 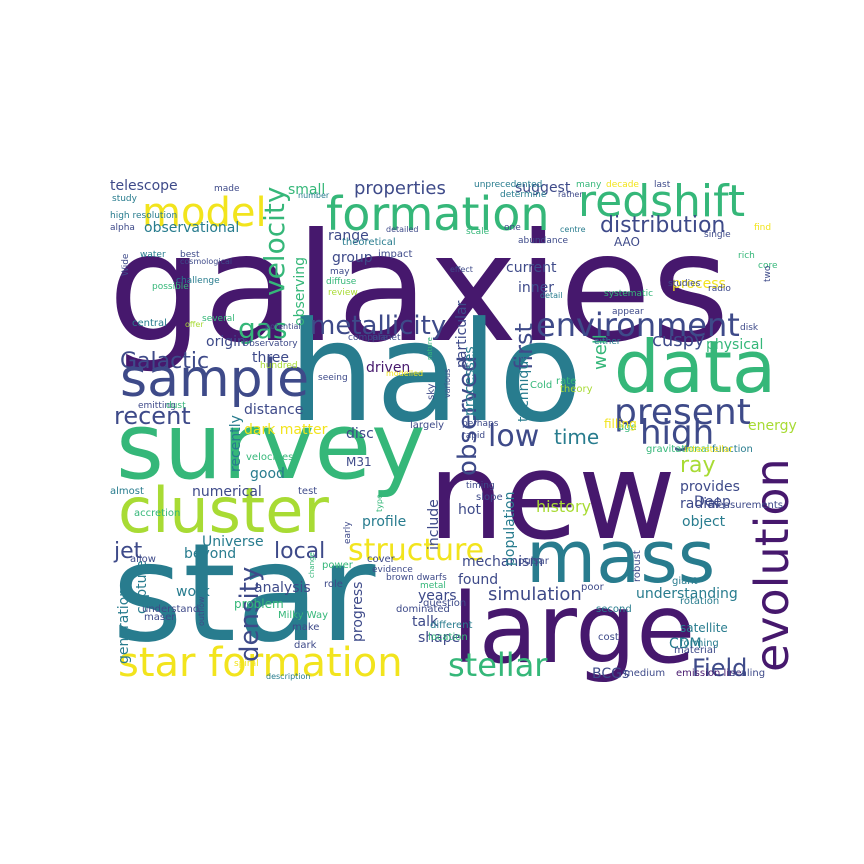 What do you see at coordinates (620, 557) in the screenshot?
I see `word-mass: mass` at bounding box center [620, 557].